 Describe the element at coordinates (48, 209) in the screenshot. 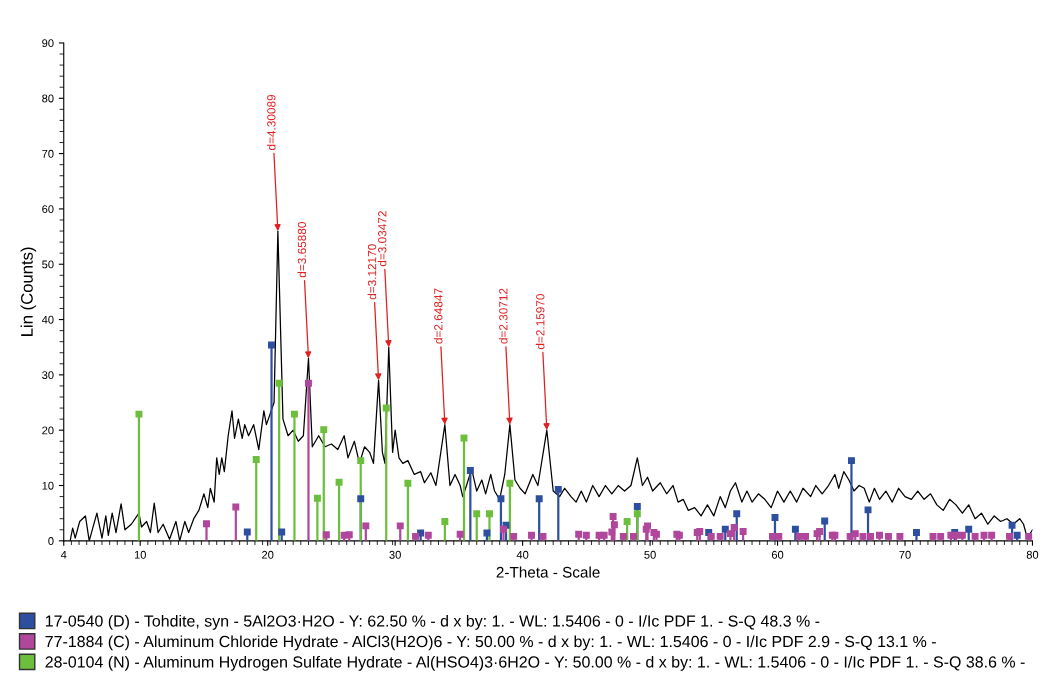

I see `y-tick-label: 60` at that location.